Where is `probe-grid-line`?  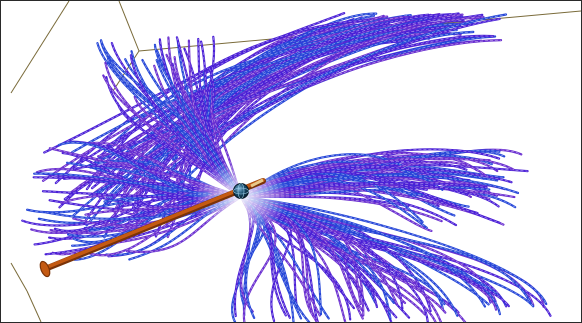
probe-grid-line is located at coordinates (241, 191).